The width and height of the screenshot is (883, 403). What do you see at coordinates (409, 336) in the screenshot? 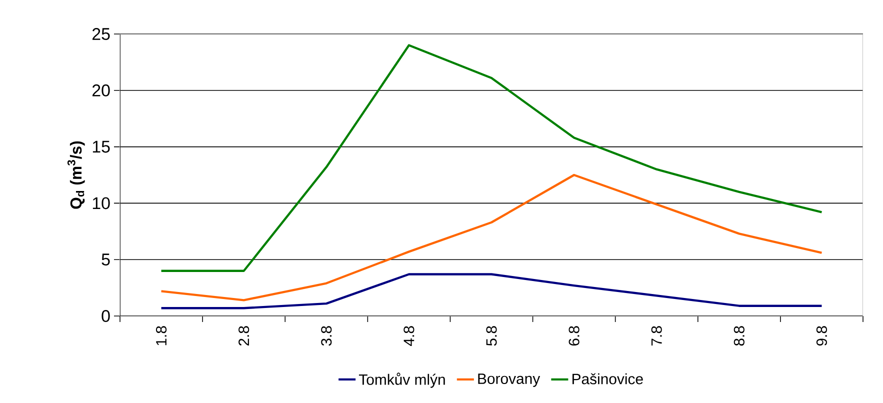
I see `x-tick-label: 4.8` at bounding box center [409, 336].